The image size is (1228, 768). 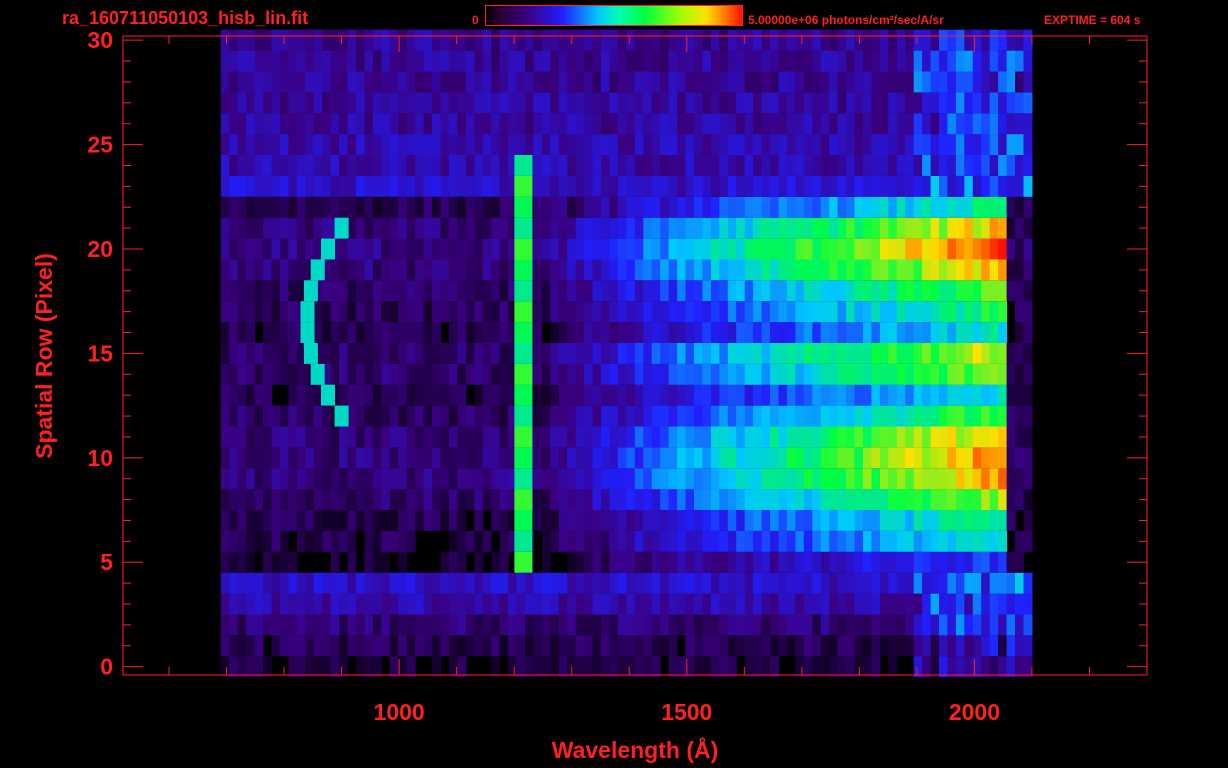 What do you see at coordinates (100, 249) in the screenshot?
I see `y-tick-label: 20` at bounding box center [100, 249].